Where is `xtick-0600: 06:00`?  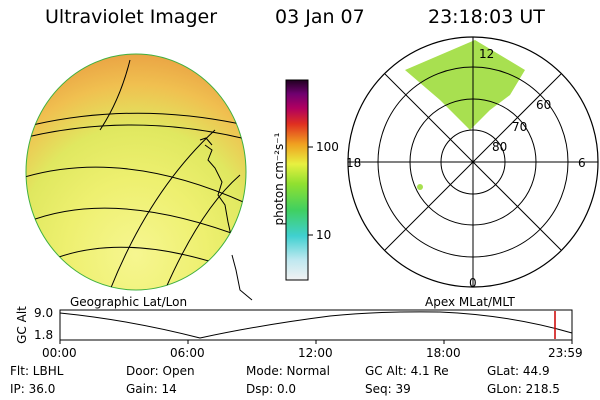 xtick-0600: 06:00 is located at coordinates (187, 353).